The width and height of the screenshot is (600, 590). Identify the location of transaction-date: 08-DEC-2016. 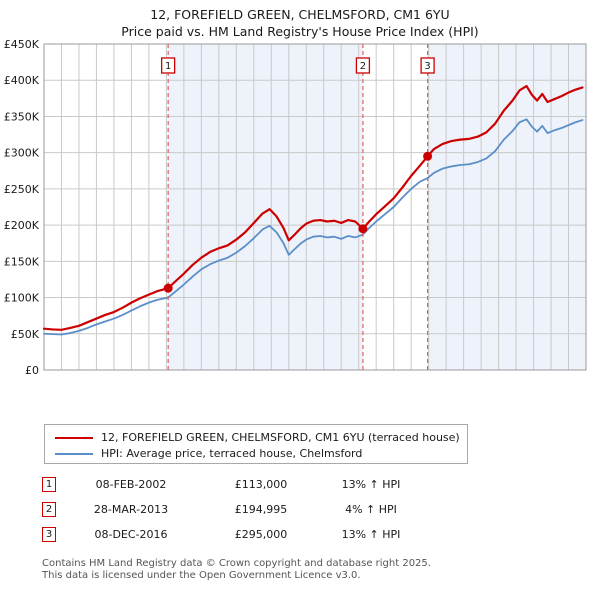
(131, 534).